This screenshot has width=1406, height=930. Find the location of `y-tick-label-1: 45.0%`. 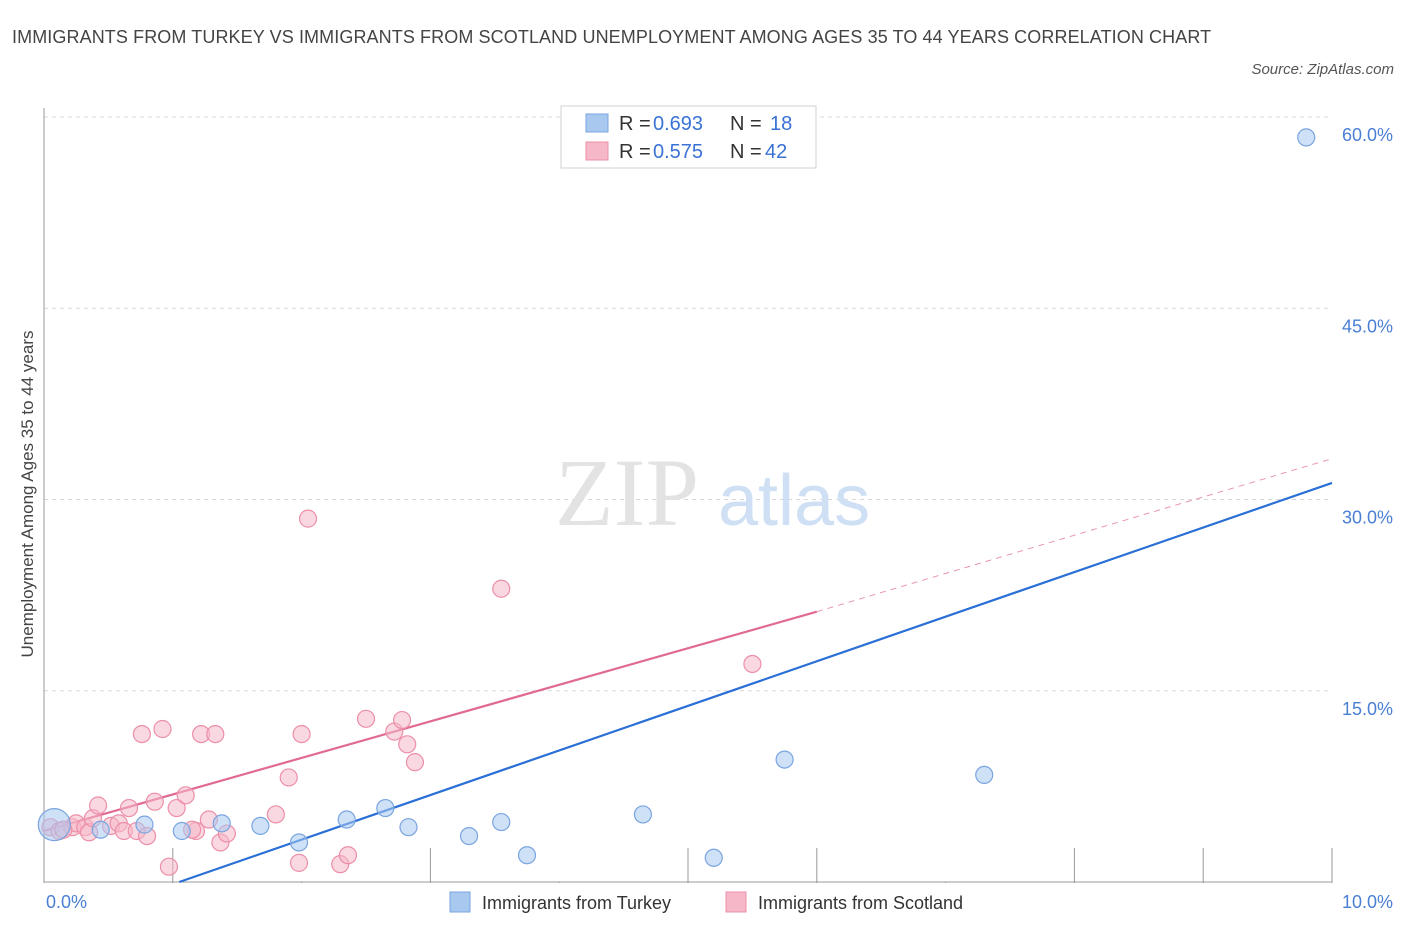

y-tick-label-1: 45.0% is located at coordinates (1367, 326).